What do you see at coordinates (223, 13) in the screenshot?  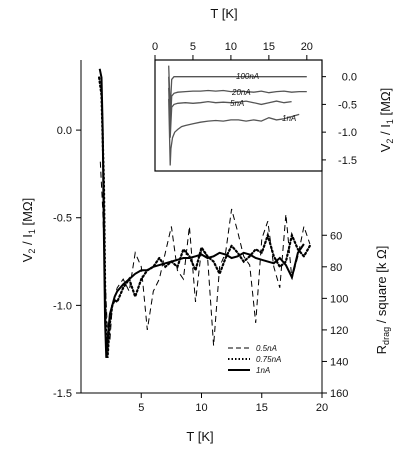 I see `inset-x-axis-label: T [K]` at bounding box center [223, 13].